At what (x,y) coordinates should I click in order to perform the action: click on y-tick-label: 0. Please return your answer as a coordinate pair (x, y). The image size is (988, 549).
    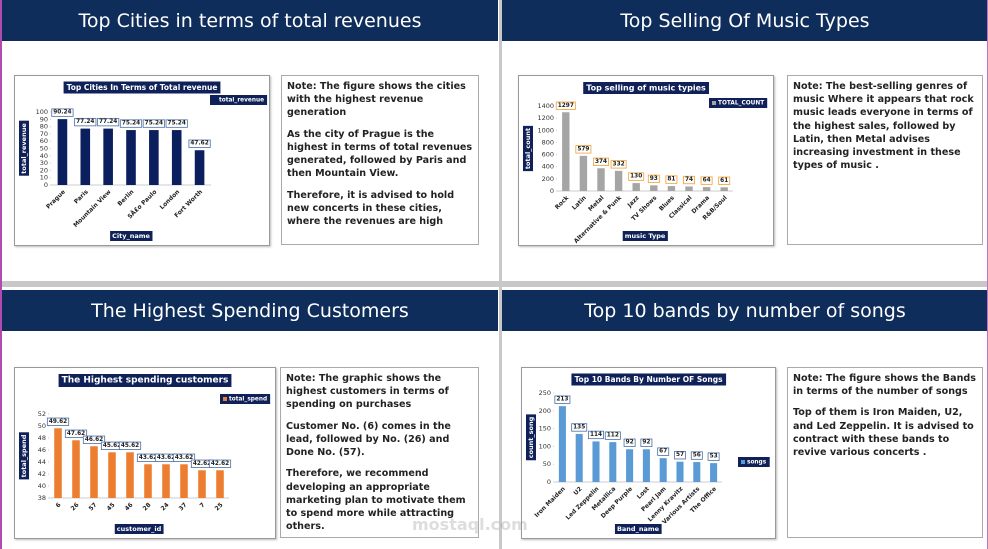
    Looking at the image, I should click on (549, 482).